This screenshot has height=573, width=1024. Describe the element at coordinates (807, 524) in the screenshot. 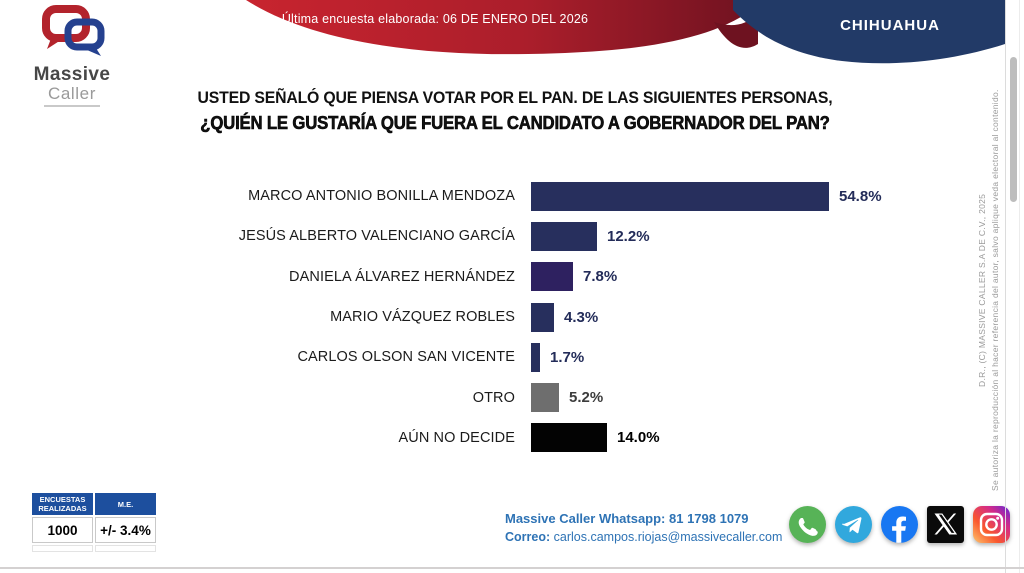

I see `whatsapp-icon` at that location.